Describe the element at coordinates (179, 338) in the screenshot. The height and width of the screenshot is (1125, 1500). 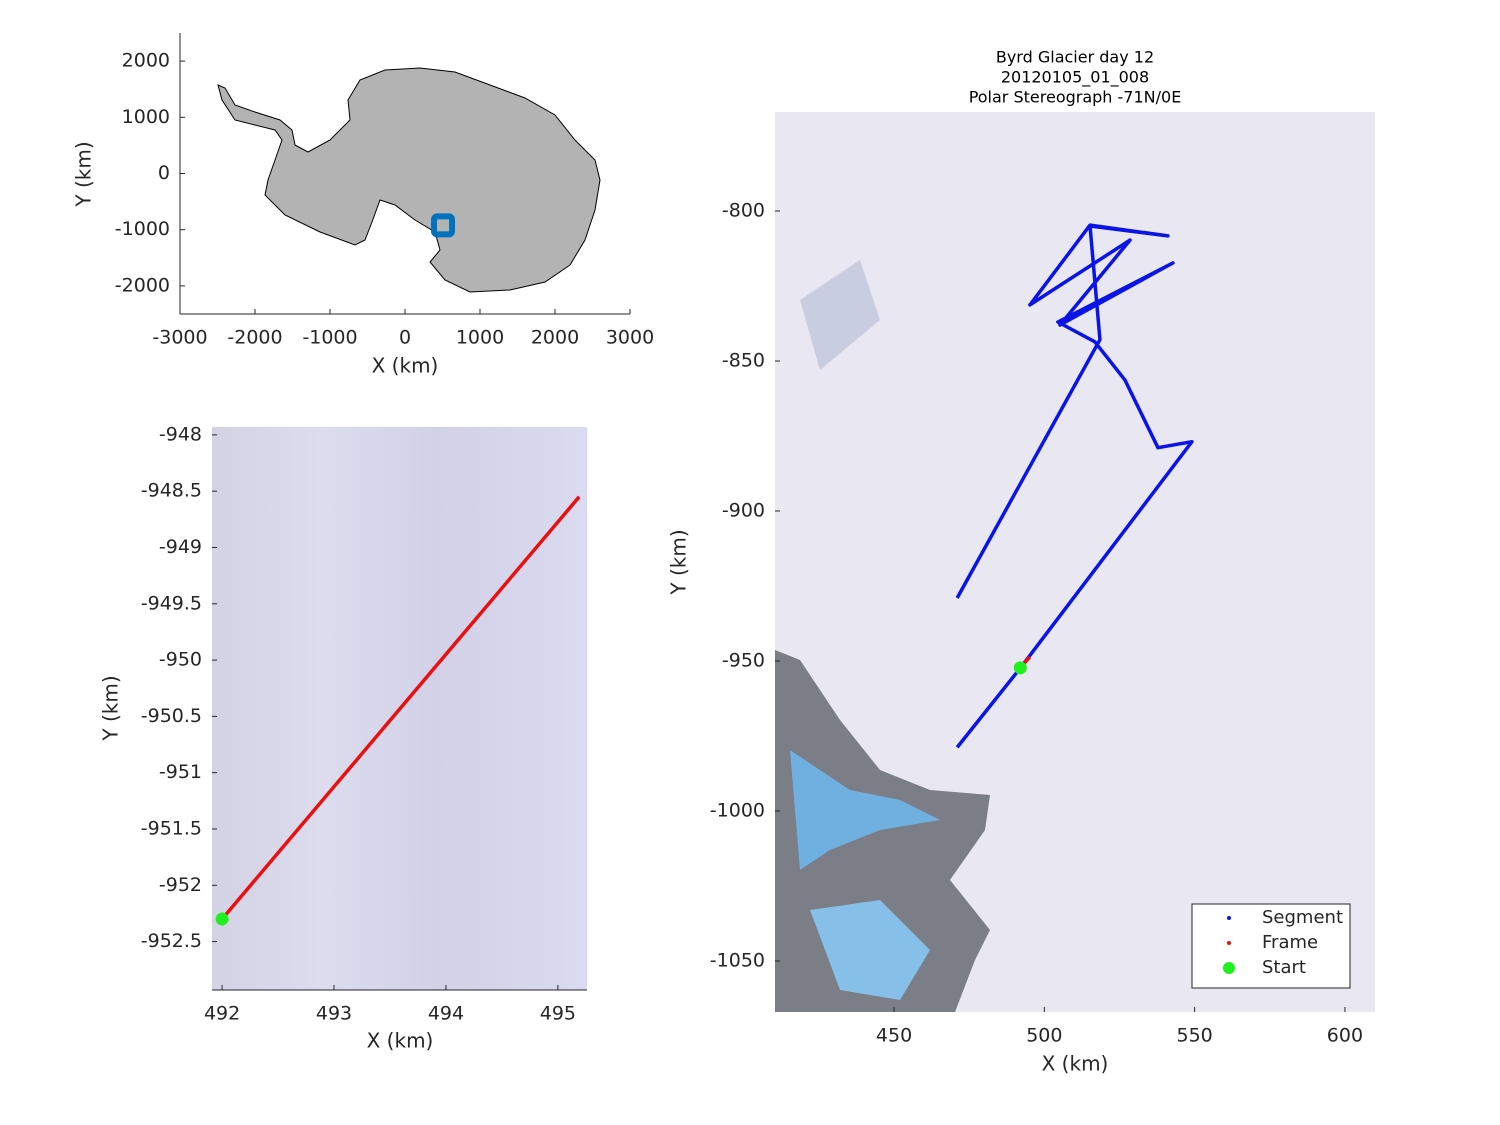
I see `x-tick-label: -3000` at that location.